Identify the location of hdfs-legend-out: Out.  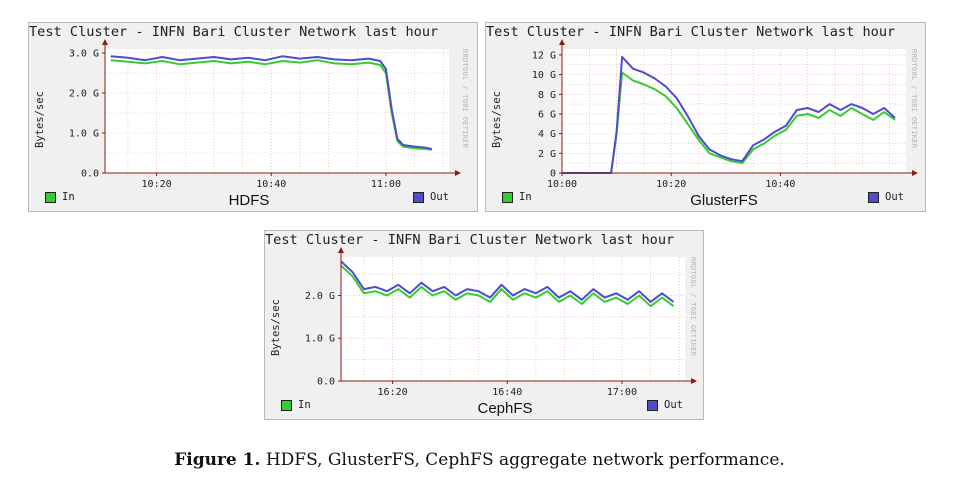
(431, 197).